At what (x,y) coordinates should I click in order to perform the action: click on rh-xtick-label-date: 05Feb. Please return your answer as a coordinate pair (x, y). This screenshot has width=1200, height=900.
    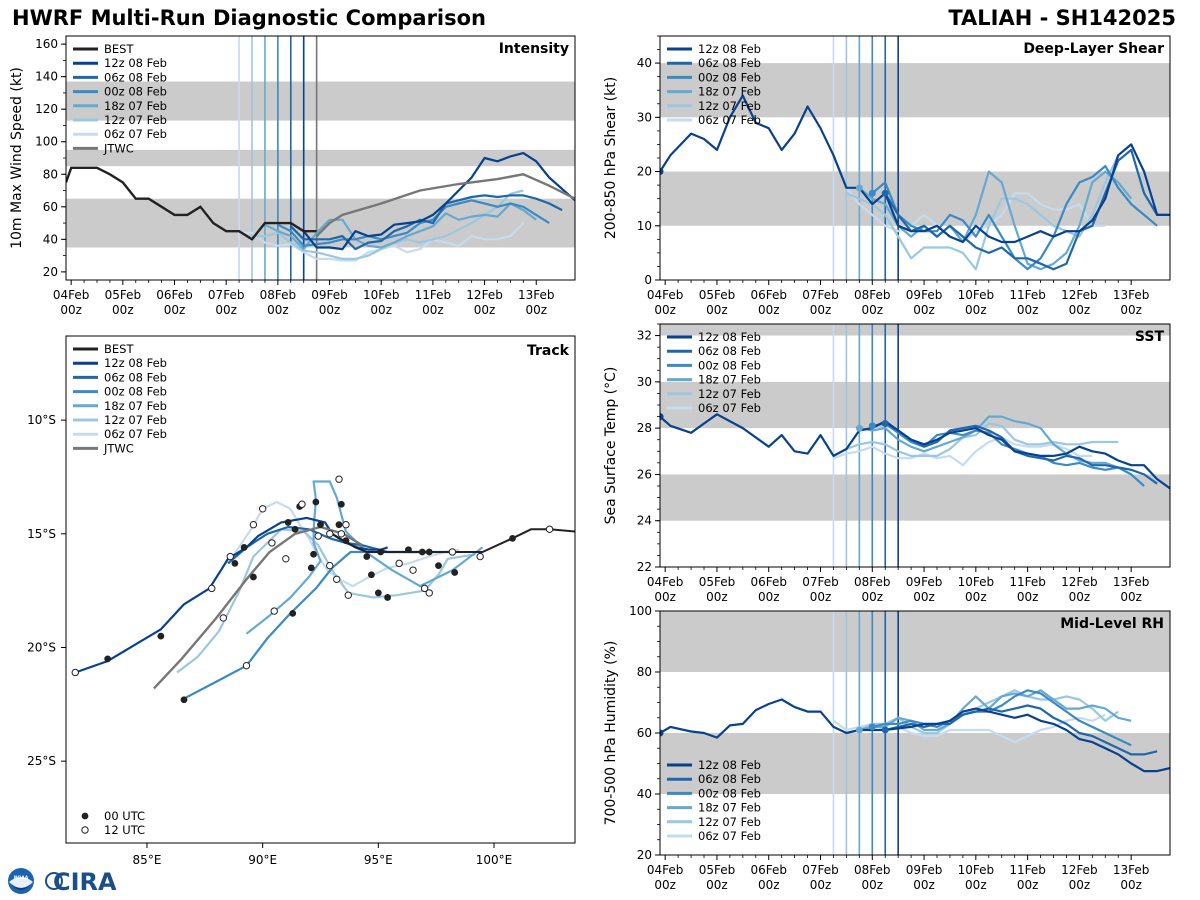
    Looking at the image, I should click on (717, 870).